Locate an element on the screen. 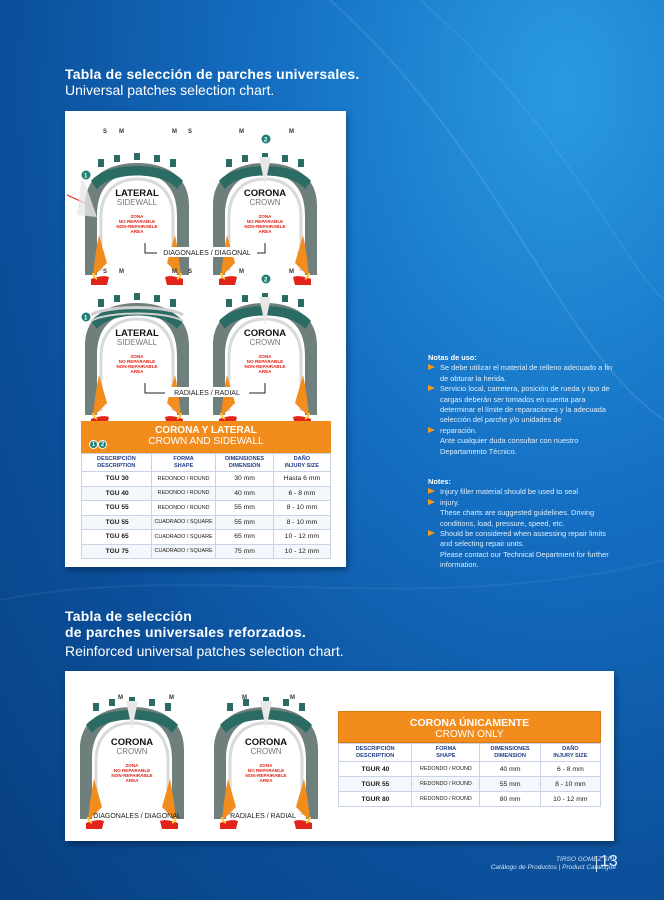 The height and width of the screenshot is (900, 664). row-injury: Hasta 6 mm is located at coordinates (302, 479).